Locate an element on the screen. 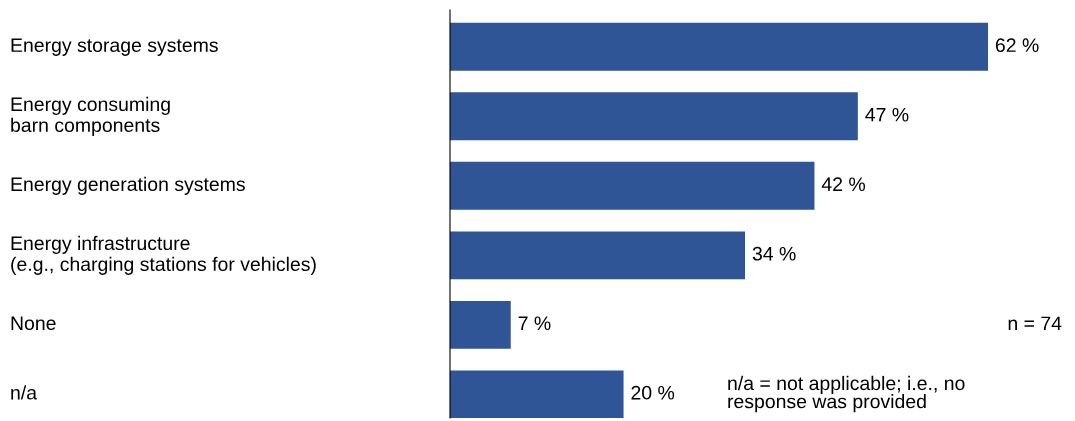  y-tick-label: Energy consuming barn components is located at coordinates (90, 116).